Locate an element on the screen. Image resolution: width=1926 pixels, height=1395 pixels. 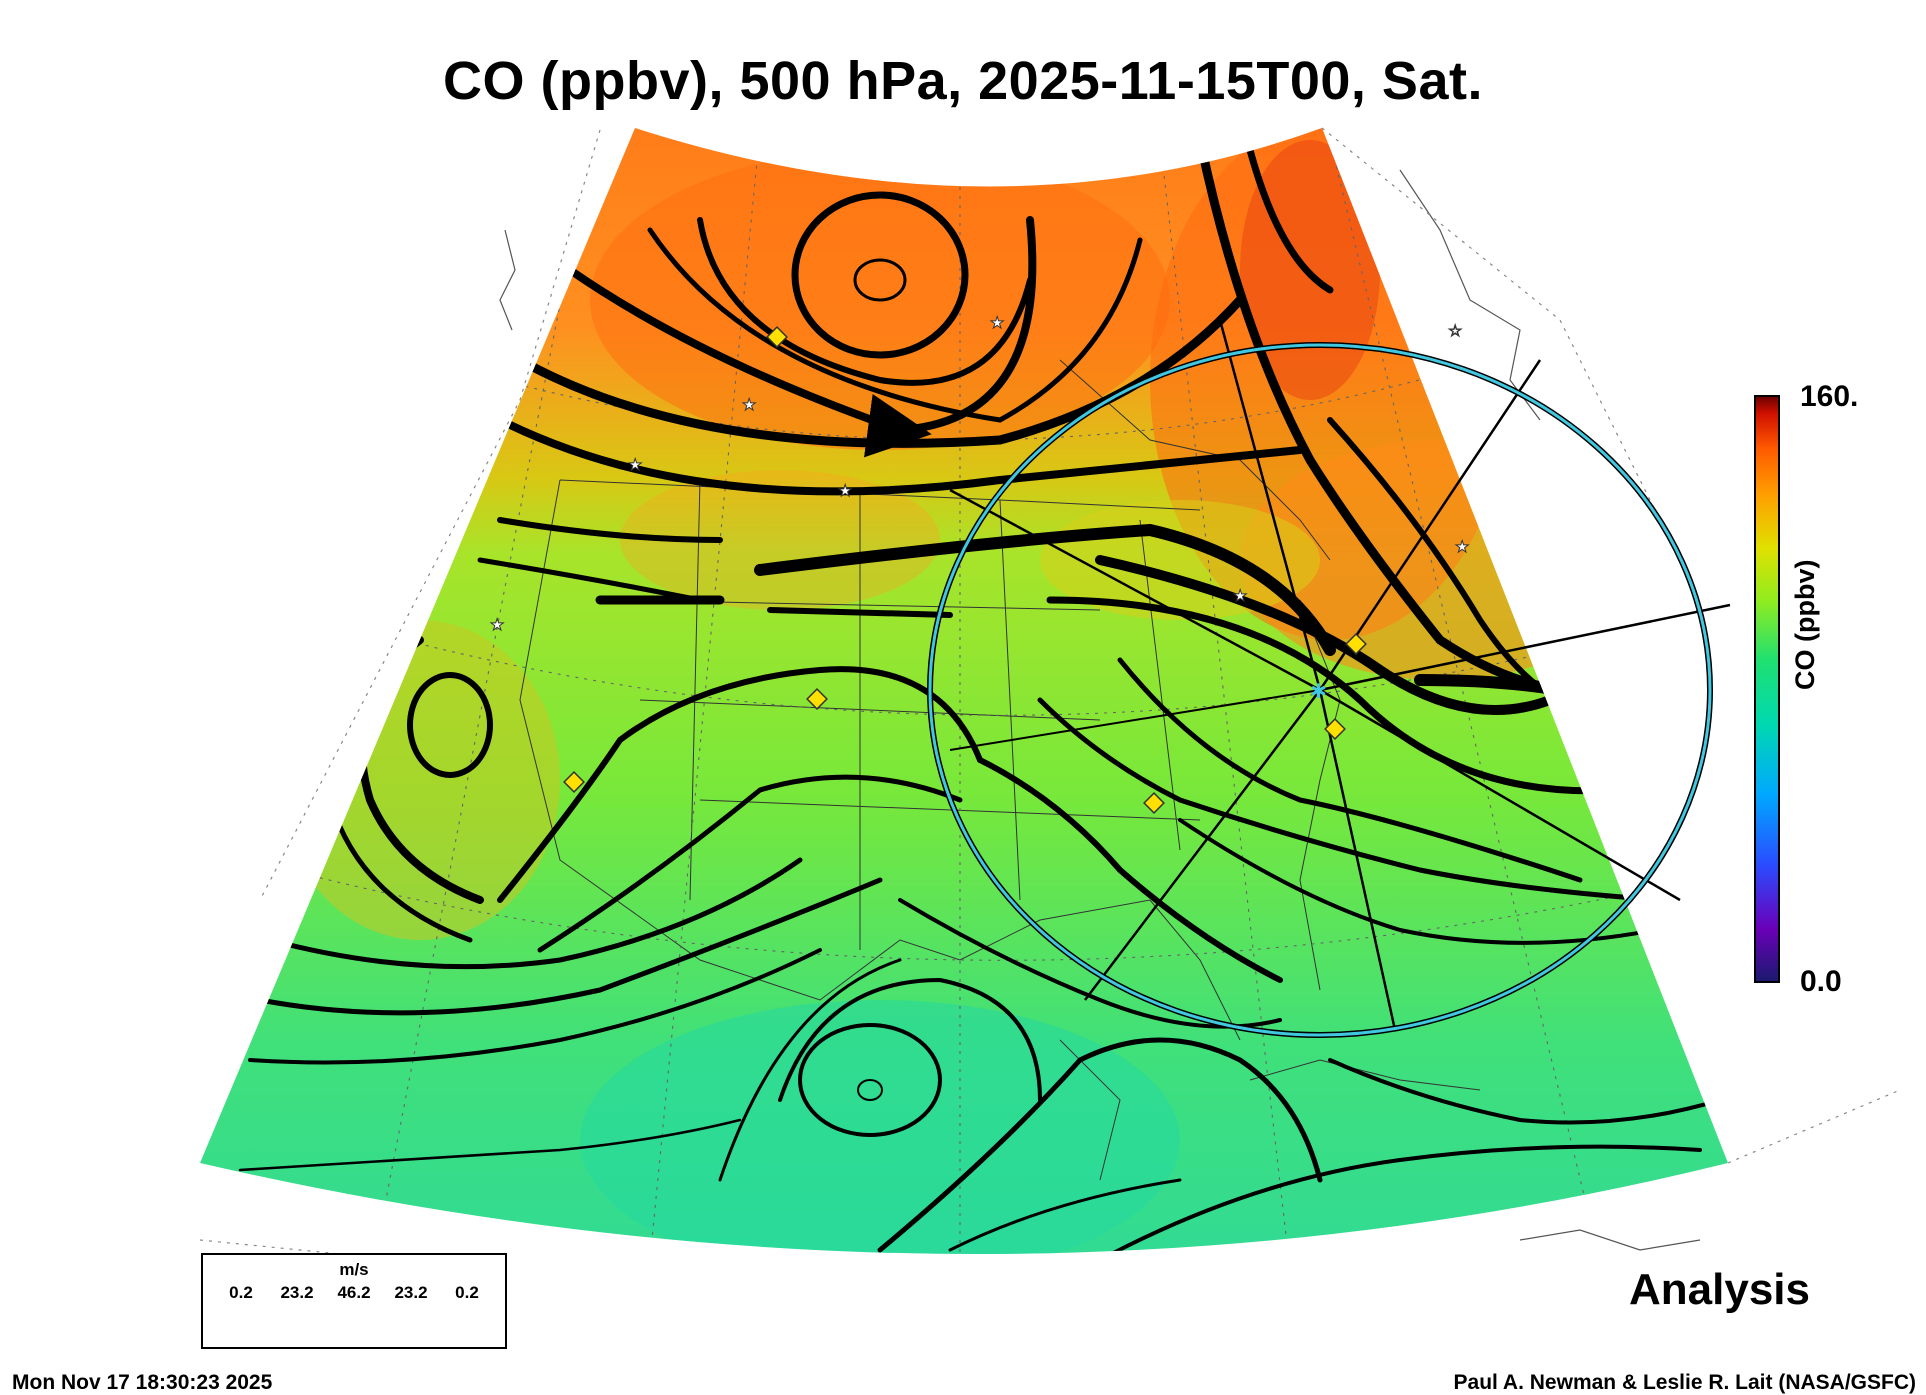
wind-legend-tick: 46.2 is located at coordinates (354, 1292).